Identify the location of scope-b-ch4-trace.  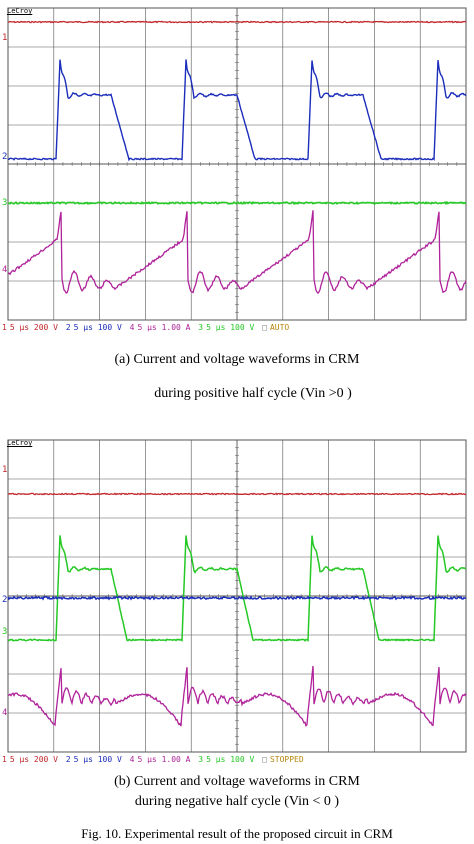
(237, 696).